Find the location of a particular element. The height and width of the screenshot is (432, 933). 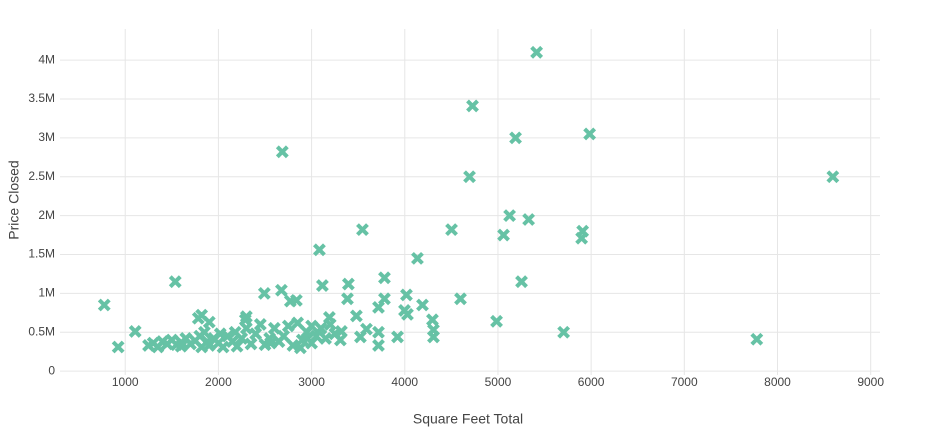

x-tick-label: 3000 is located at coordinates (311, 382).